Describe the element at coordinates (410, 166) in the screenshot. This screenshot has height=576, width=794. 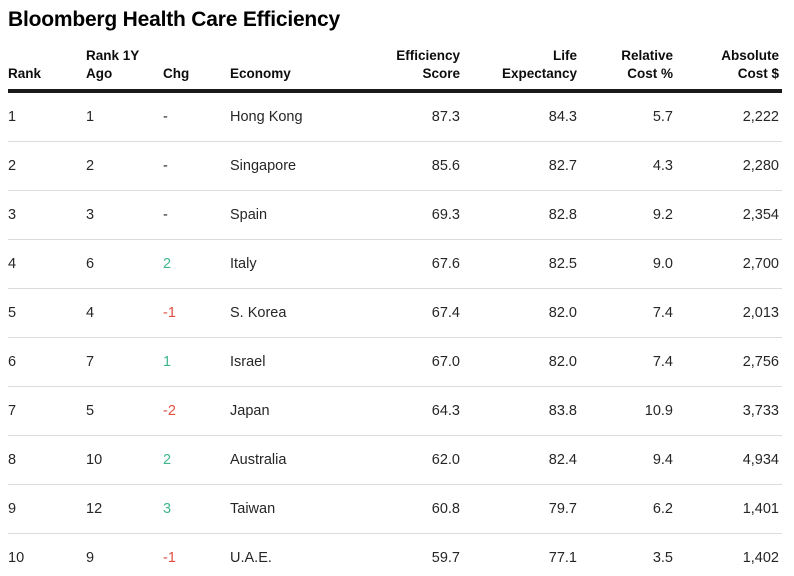
I see `efficiency-score-cell: 85.6` at that location.